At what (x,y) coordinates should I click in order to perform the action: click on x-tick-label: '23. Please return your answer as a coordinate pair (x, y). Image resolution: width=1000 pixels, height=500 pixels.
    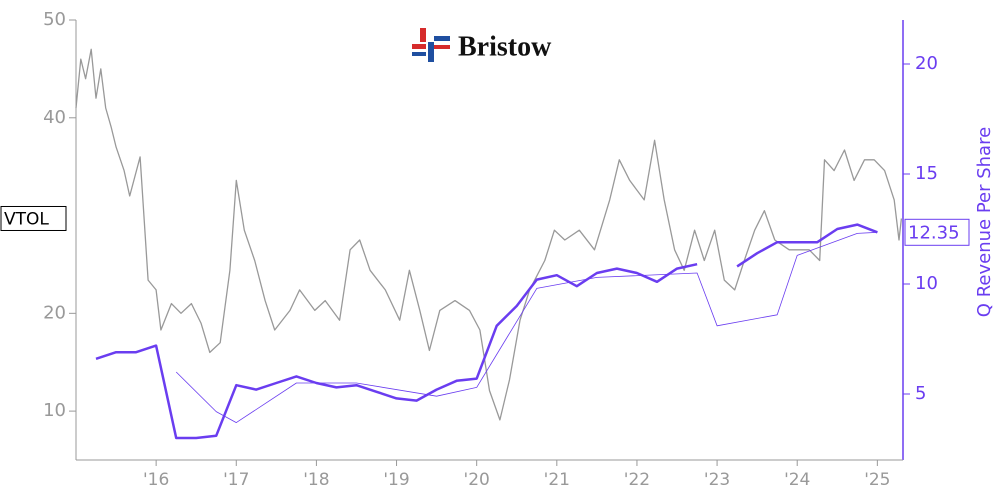
    Looking at the image, I should click on (717, 480).